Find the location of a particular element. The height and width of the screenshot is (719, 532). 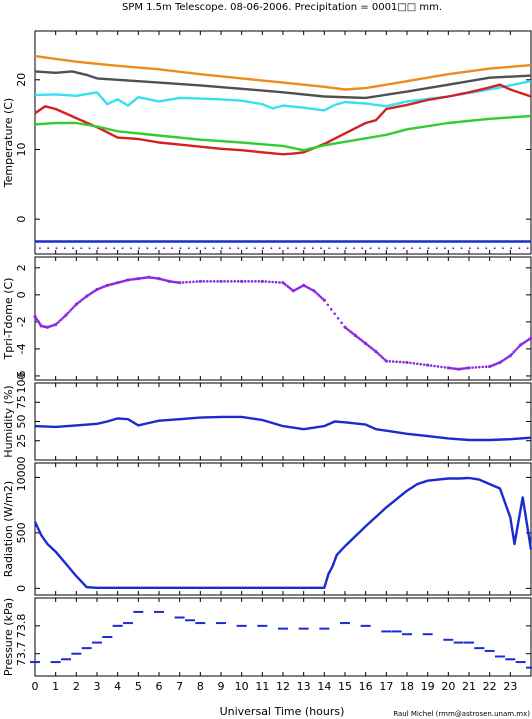

y-tick-label: -2 is located at coordinates (21, 321).